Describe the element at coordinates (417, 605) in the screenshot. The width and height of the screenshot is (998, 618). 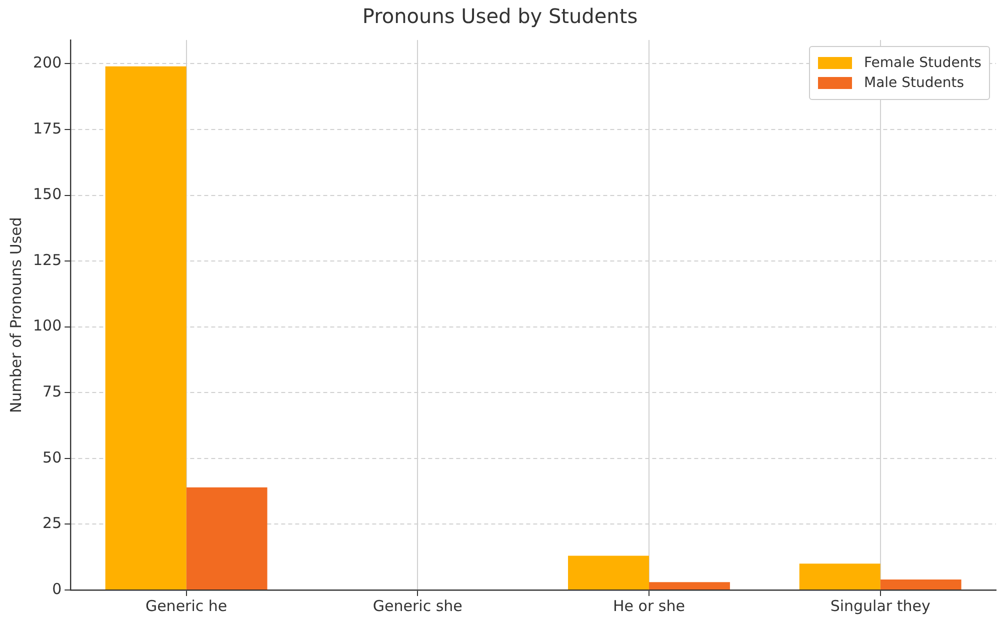
I see `x-tick-label: Generic she` at that location.